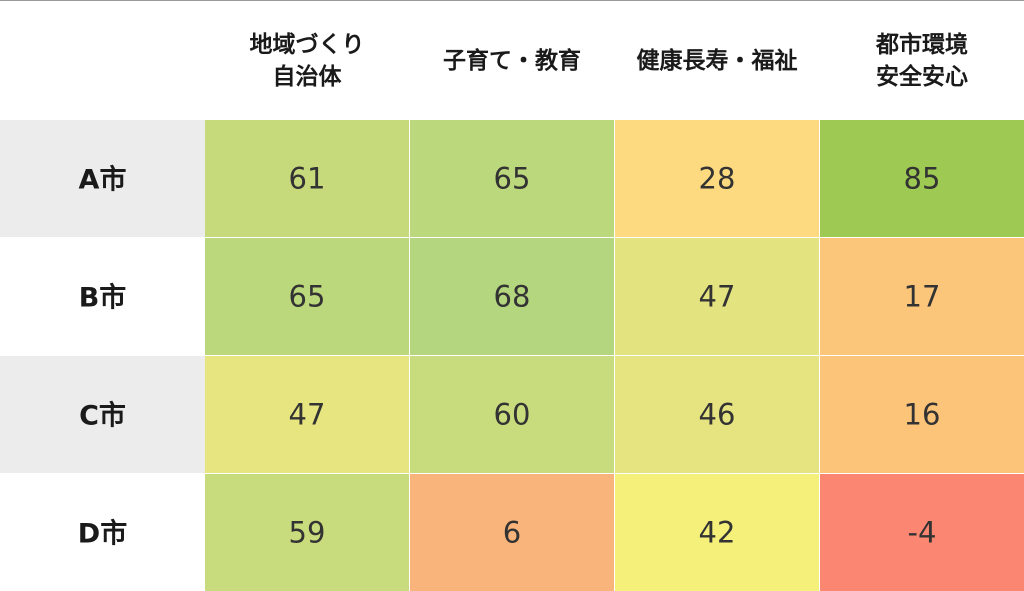 The width and height of the screenshot is (1024, 591). I want to click on column-header-1: 地域づくり, so click(307, 44).